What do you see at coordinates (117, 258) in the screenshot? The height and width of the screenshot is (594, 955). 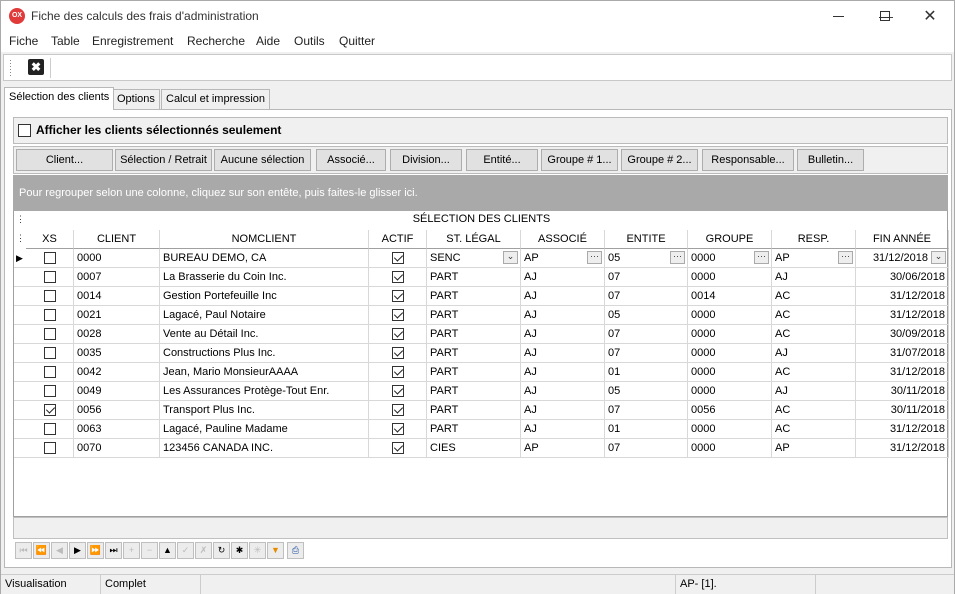 I see `cell-client: 0000` at bounding box center [117, 258].